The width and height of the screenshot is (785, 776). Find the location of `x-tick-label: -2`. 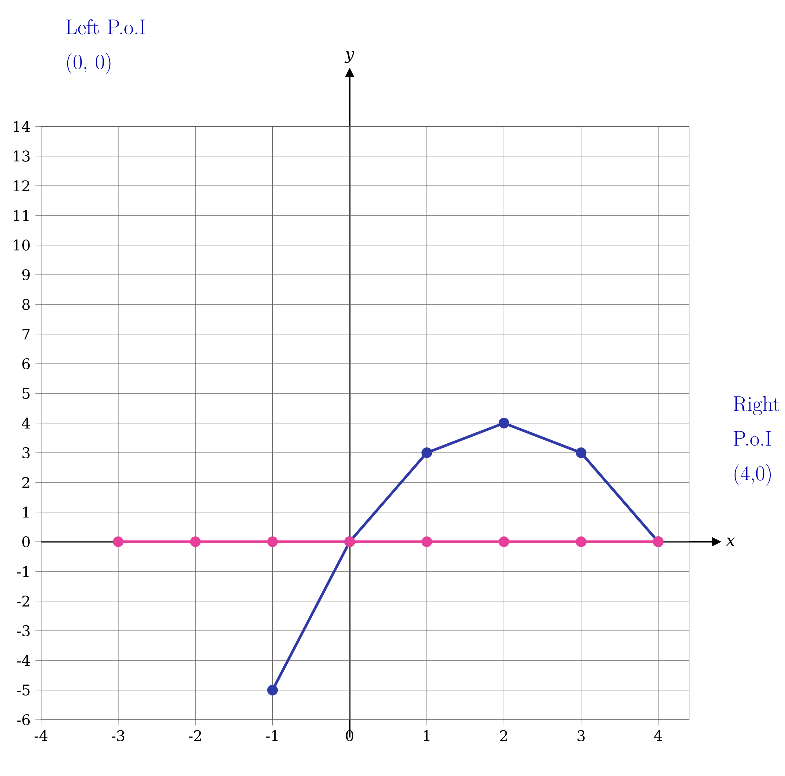

x-tick-label: -2 is located at coordinates (195, 736).